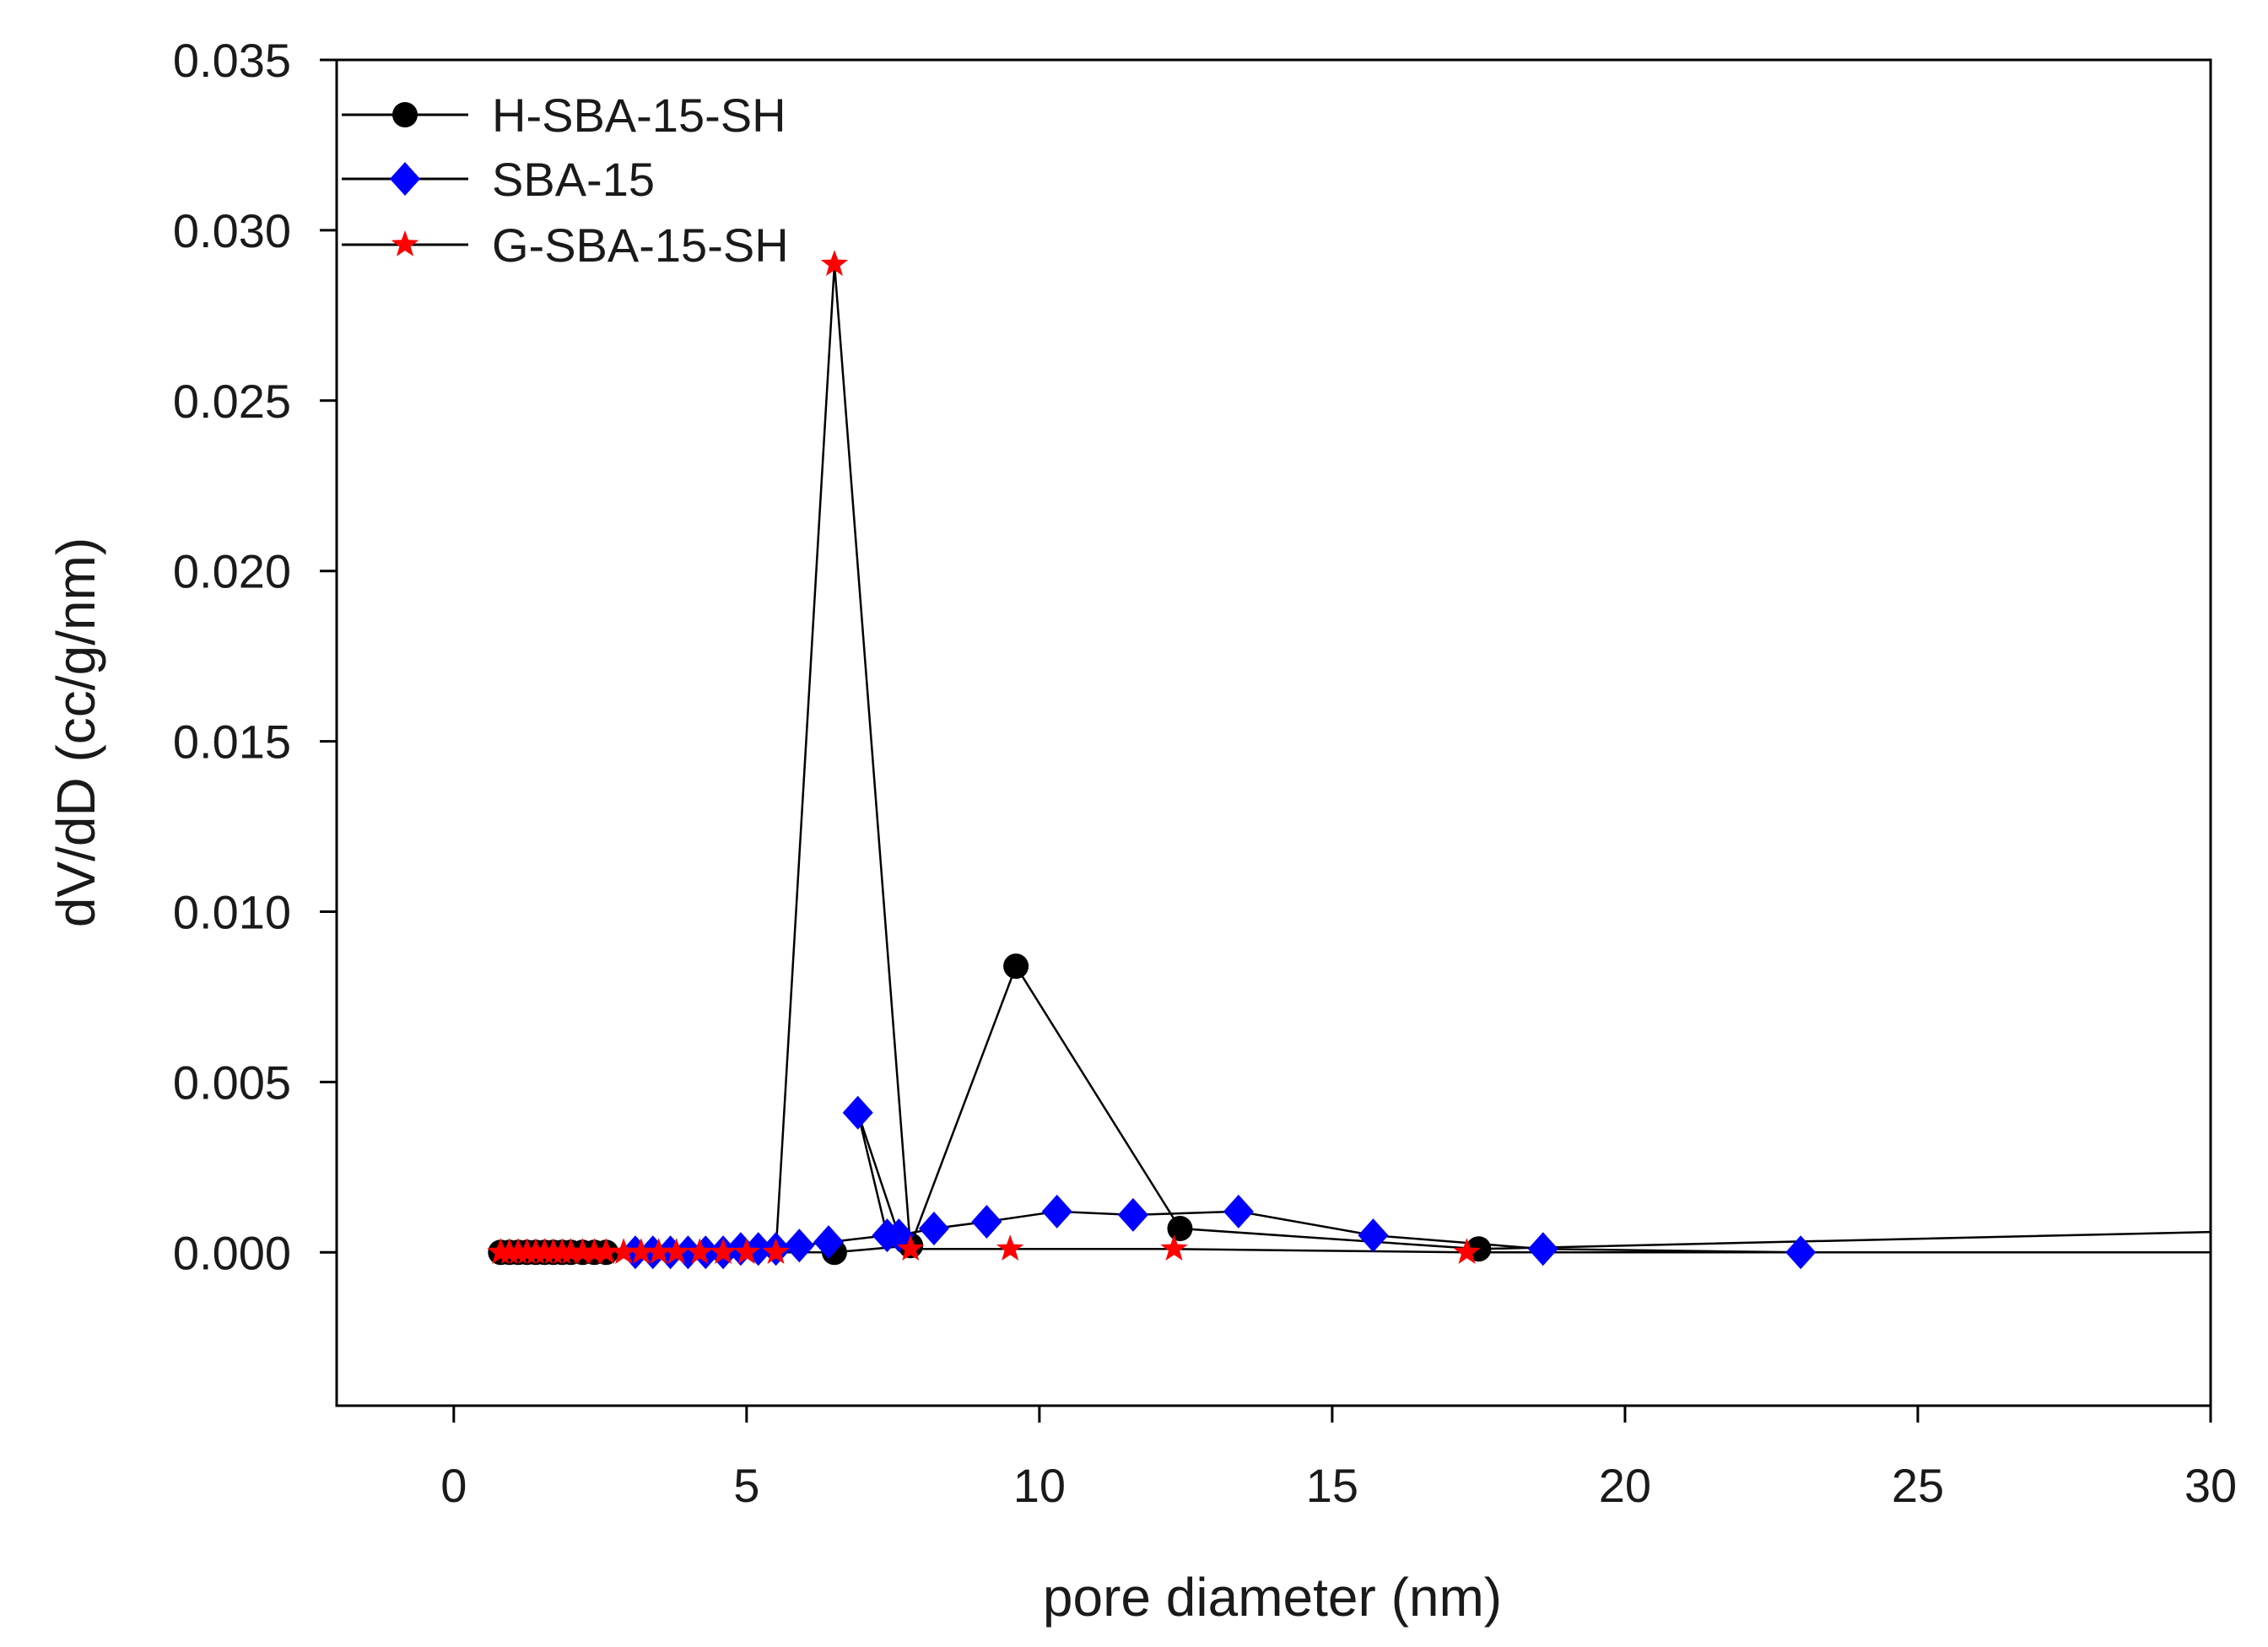  Describe the element at coordinates (746, 1485) in the screenshot. I see `x-tick-label: 5` at that location.